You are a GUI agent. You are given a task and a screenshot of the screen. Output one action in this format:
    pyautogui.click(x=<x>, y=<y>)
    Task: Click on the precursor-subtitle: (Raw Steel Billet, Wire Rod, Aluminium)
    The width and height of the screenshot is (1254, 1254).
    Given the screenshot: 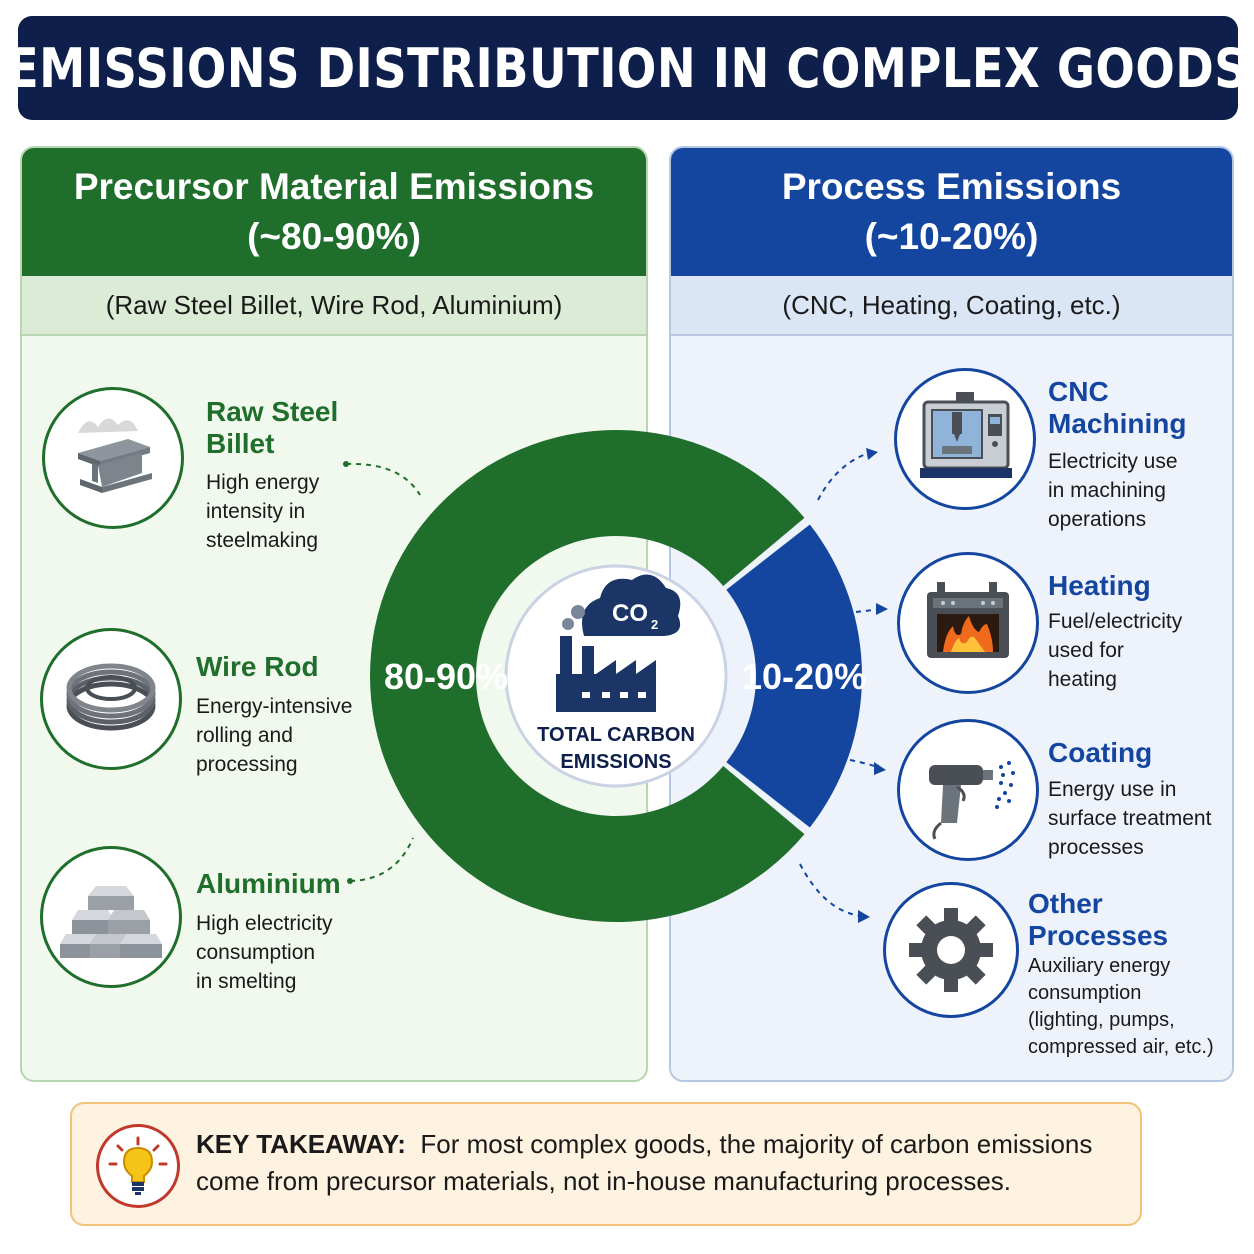 What is the action you would take?
    pyautogui.click(x=334, y=306)
    